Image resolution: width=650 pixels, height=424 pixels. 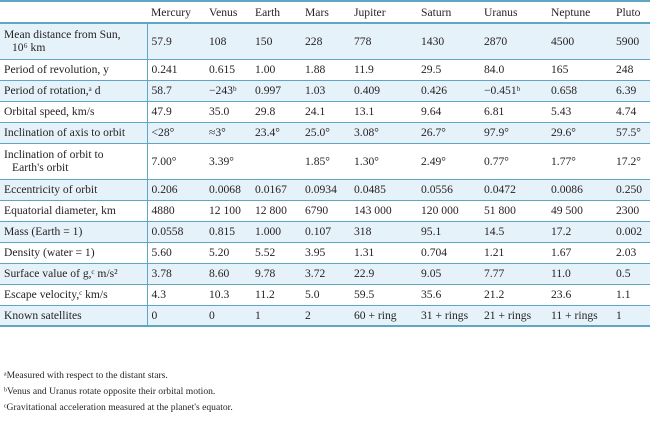 What do you see at coordinates (228, 211) in the screenshot?
I see `table-cell: 12 100` at bounding box center [228, 211].